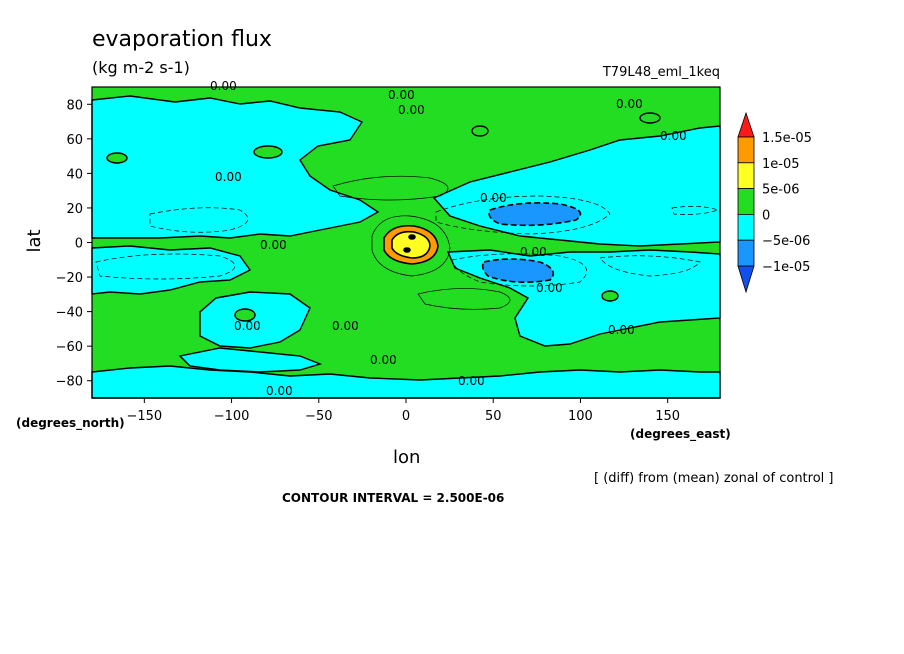 The height and width of the screenshot is (654, 904). I want to click on y-axis-ticks: 80 60 40 20 0 −20 −40 −60 −80, so click(74, 244).